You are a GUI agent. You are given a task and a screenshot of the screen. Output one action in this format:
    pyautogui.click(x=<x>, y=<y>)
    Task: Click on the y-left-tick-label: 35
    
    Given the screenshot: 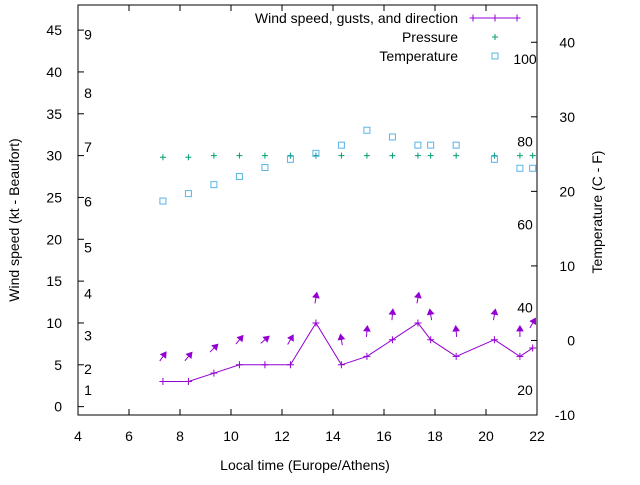 What is the action you would take?
    pyautogui.click(x=54, y=114)
    